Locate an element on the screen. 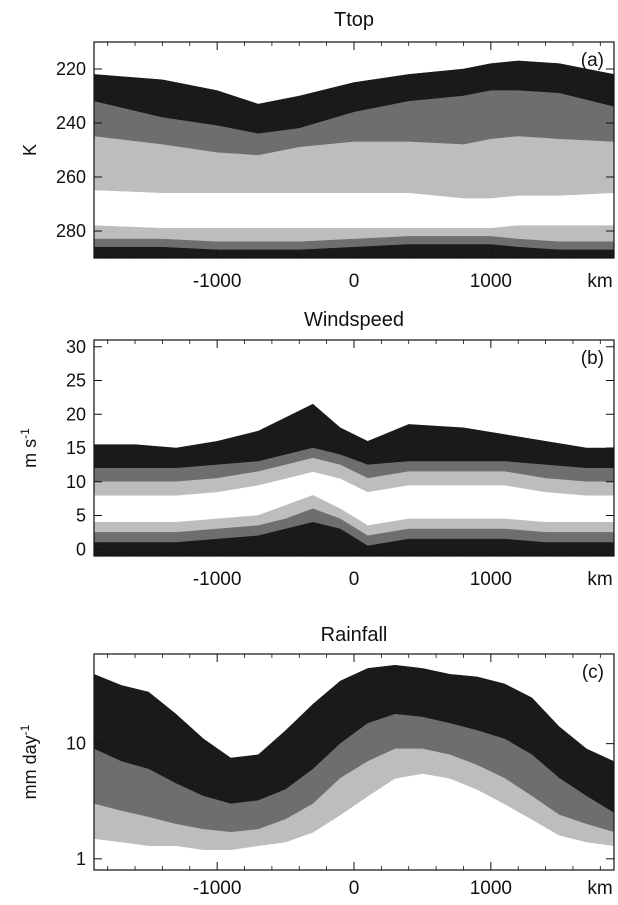 The height and width of the screenshot is (905, 618). contour-bands is located at coordinates (354, 479).